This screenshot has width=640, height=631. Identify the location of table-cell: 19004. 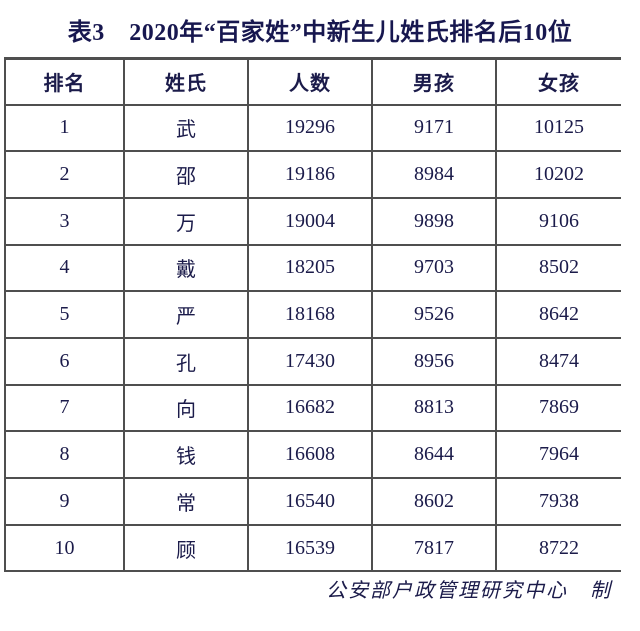
(310, 221).